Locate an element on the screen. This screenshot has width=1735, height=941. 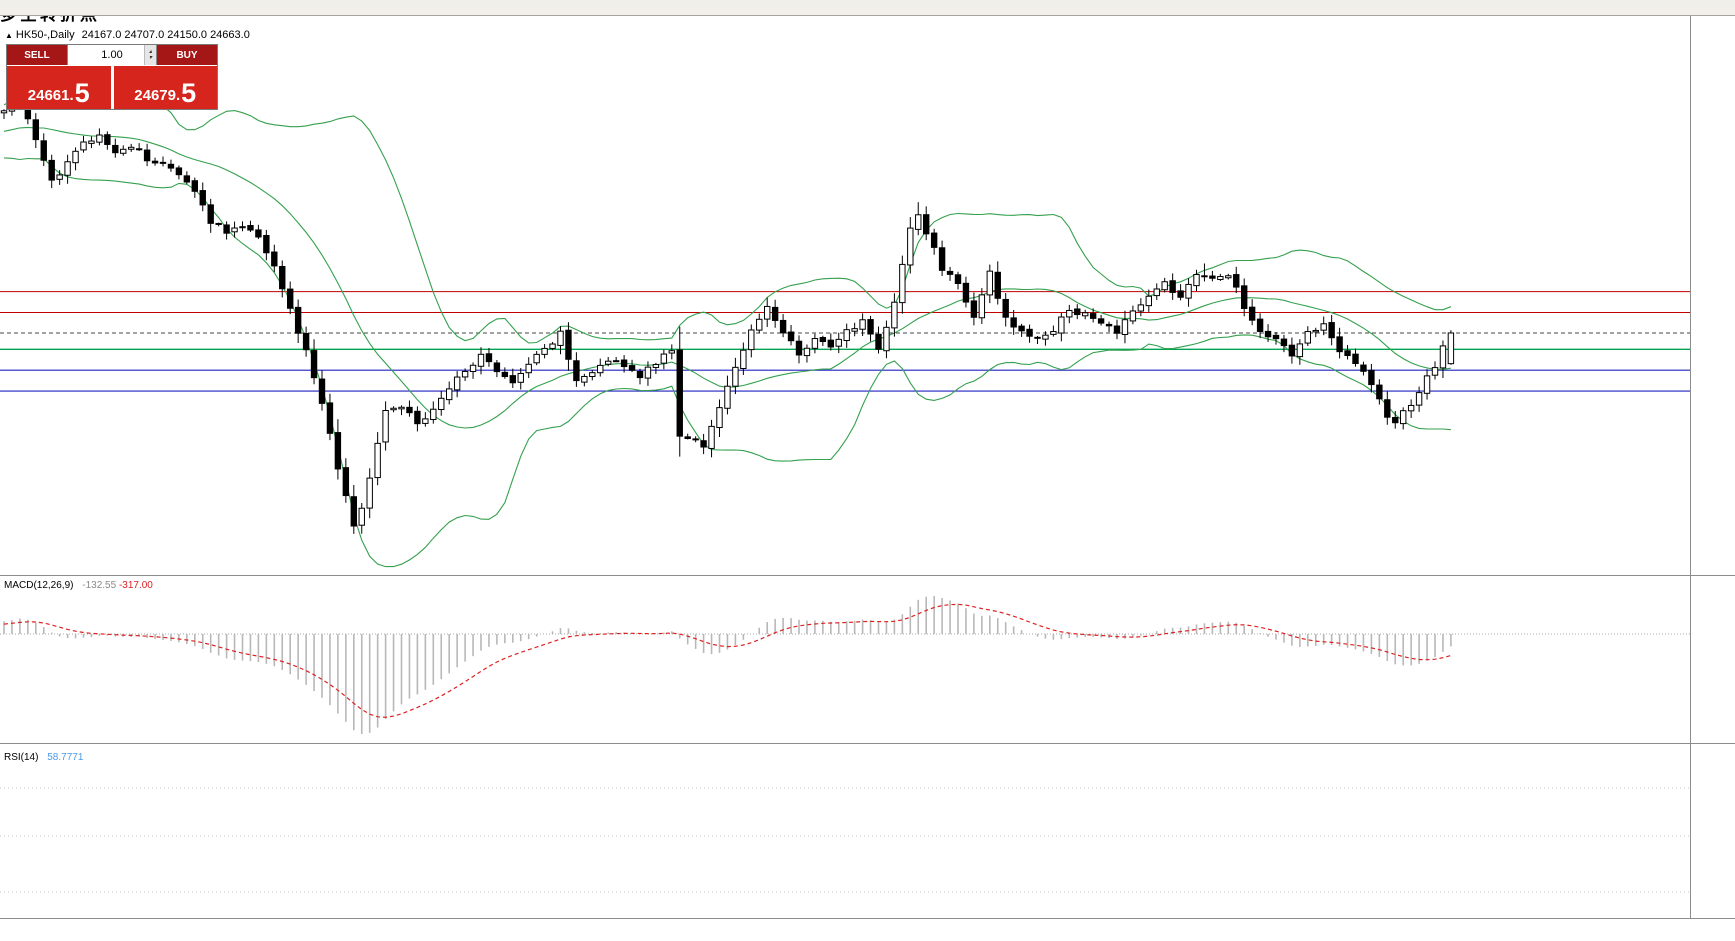
macd-main-value: -132.55 is located at coordinates (99, 585).